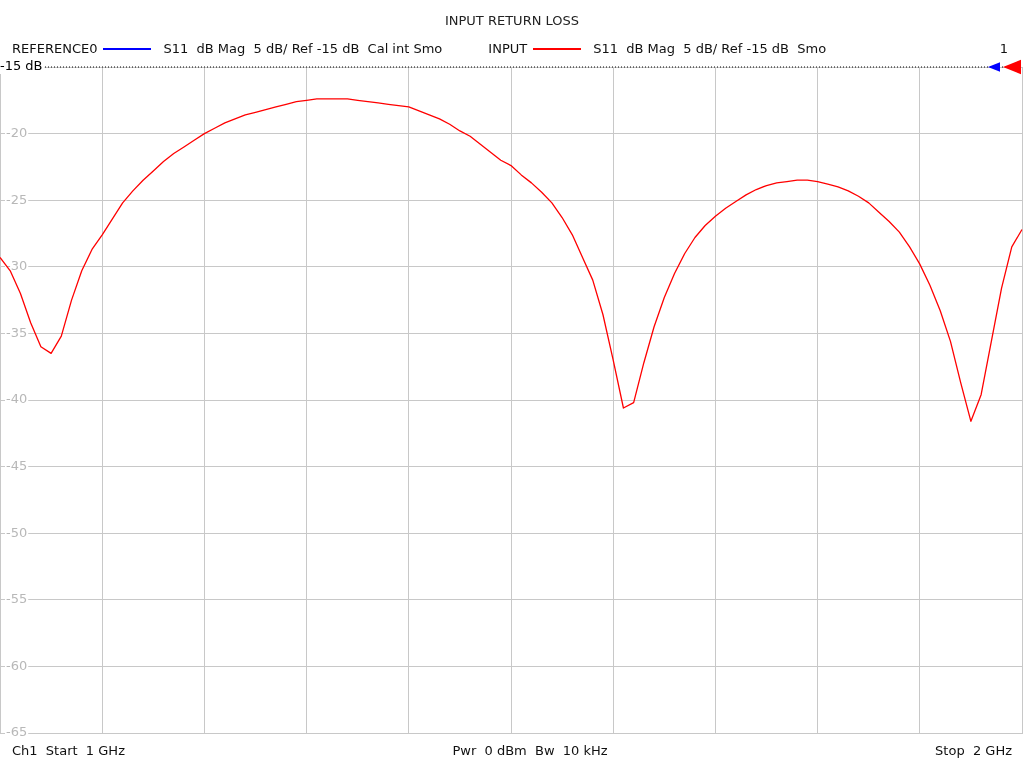  I want to click on y-tick-label: -60, so click(17, 665).